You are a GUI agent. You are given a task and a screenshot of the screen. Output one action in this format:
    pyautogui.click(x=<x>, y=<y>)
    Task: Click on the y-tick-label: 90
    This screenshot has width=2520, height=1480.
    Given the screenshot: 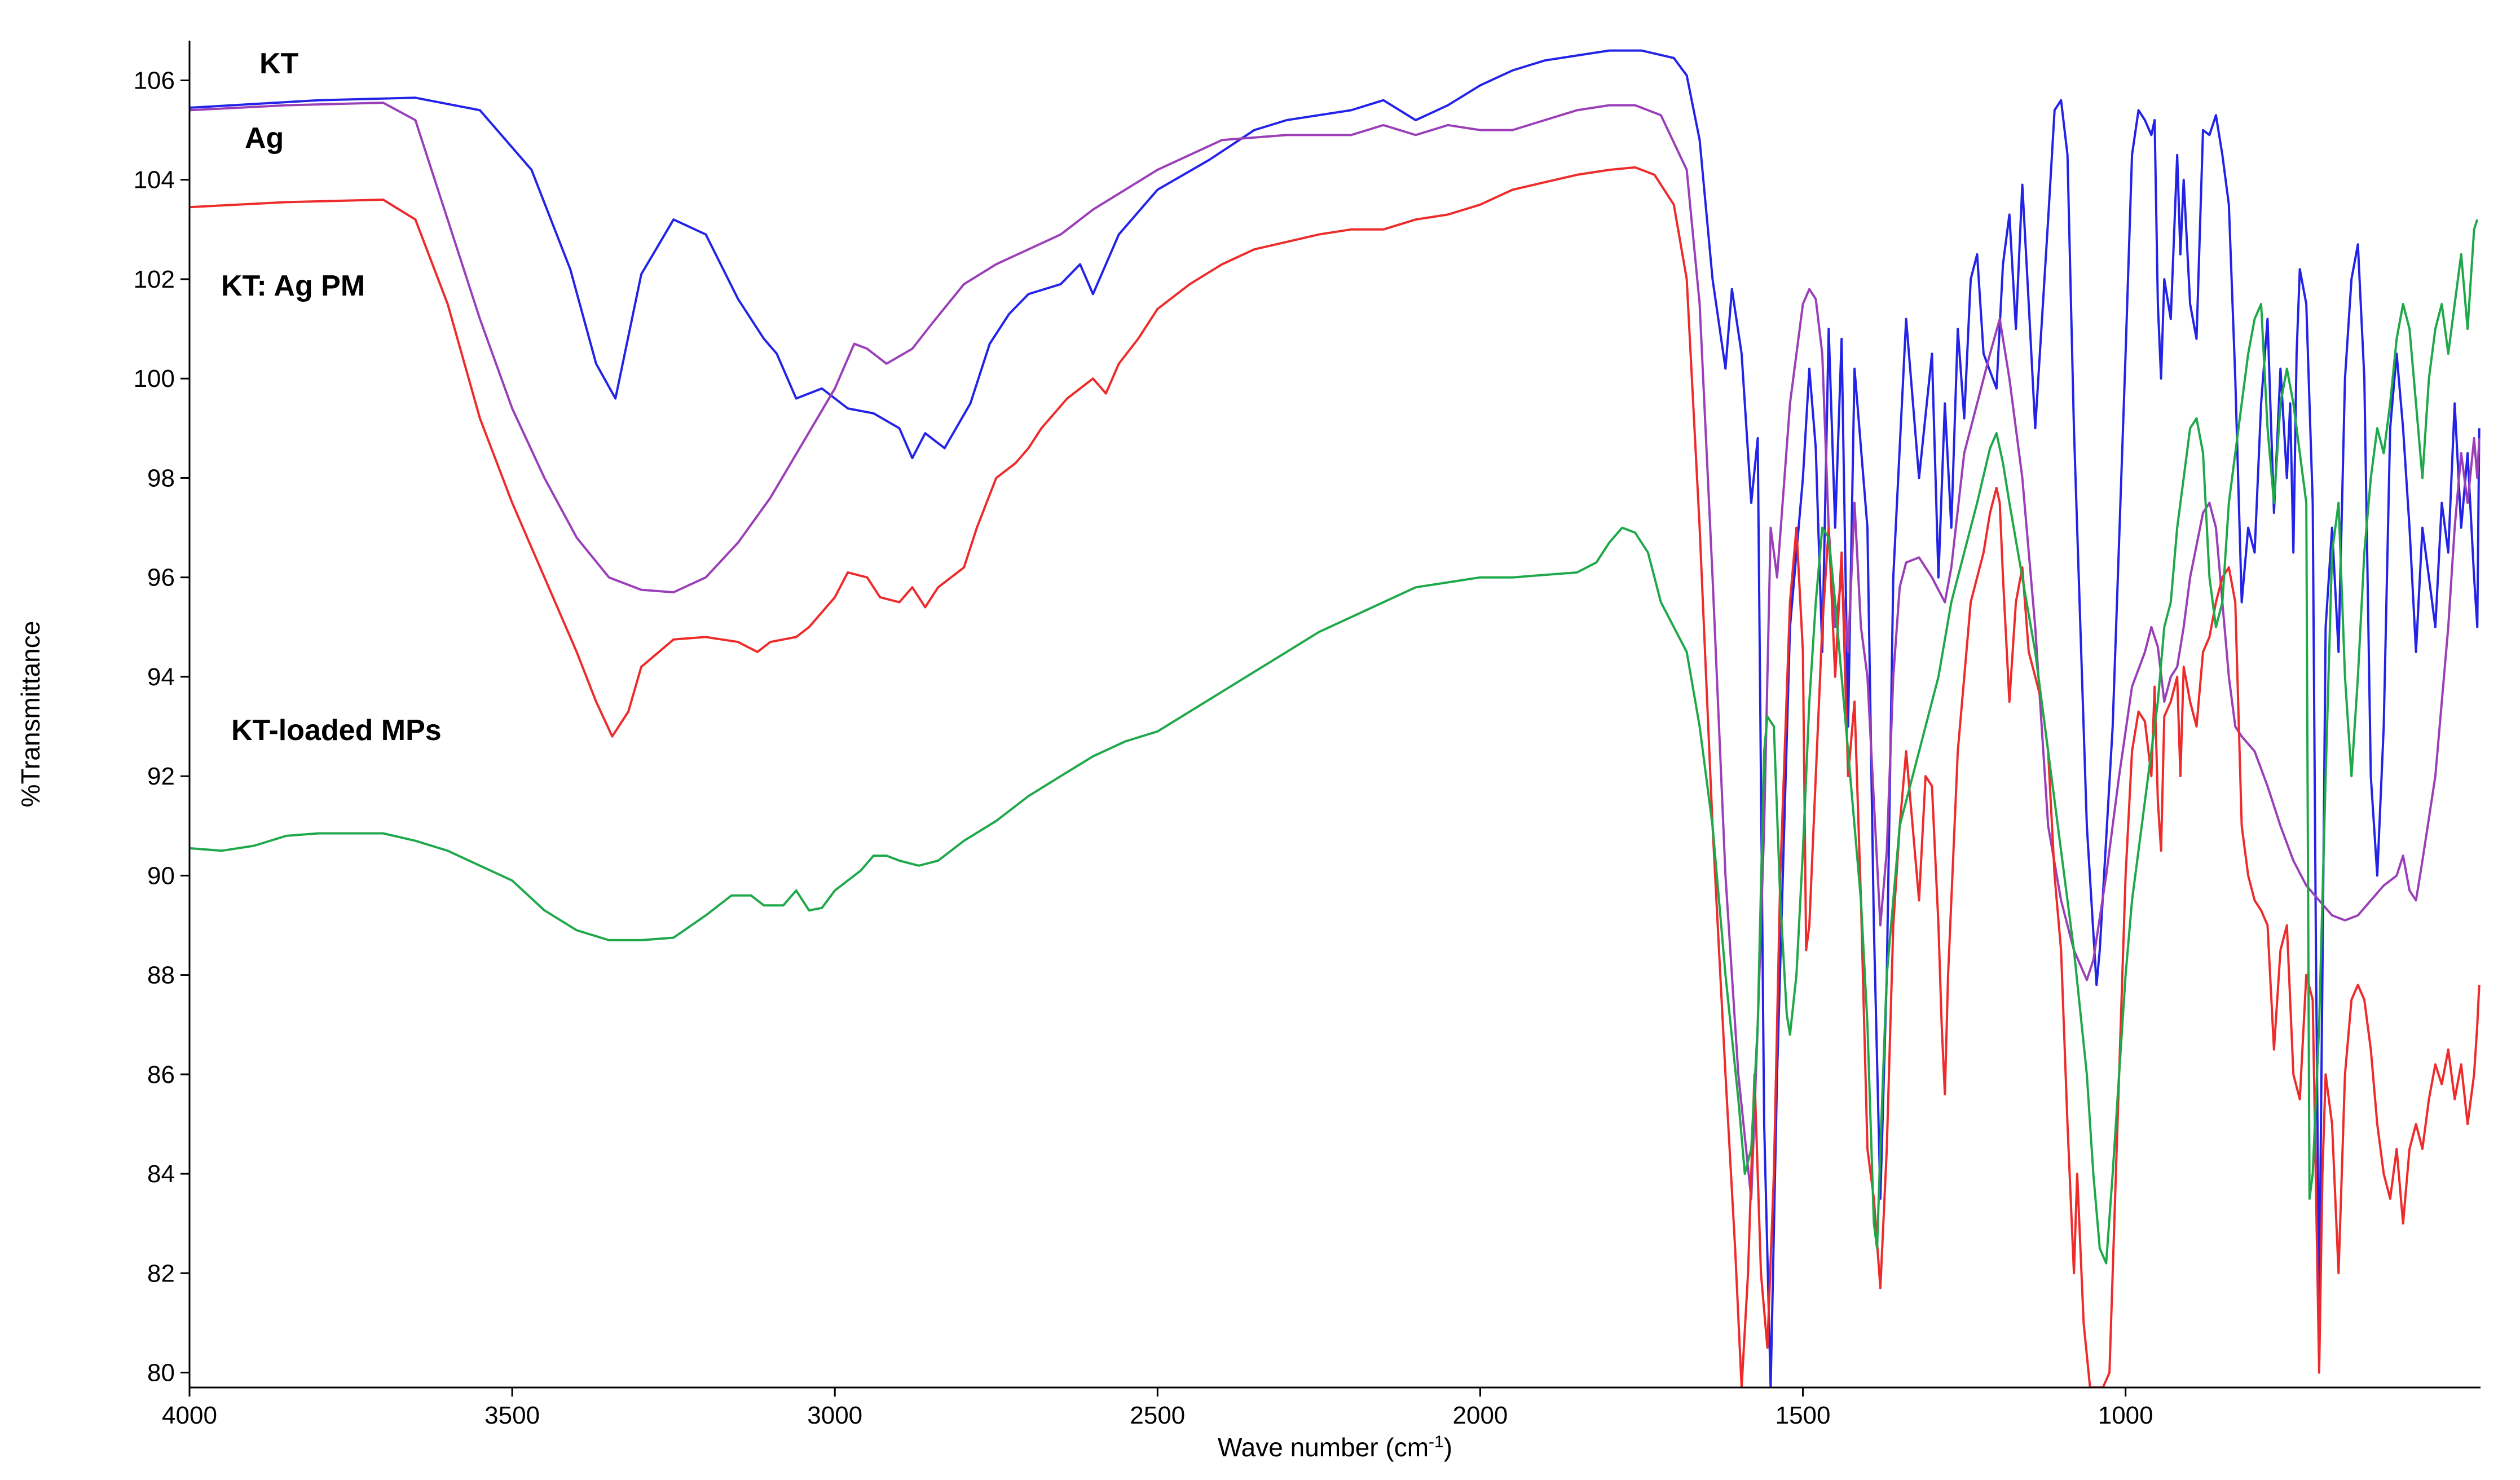 What is the action you would take?
    pyautogui.click(x=161, y=875)
    